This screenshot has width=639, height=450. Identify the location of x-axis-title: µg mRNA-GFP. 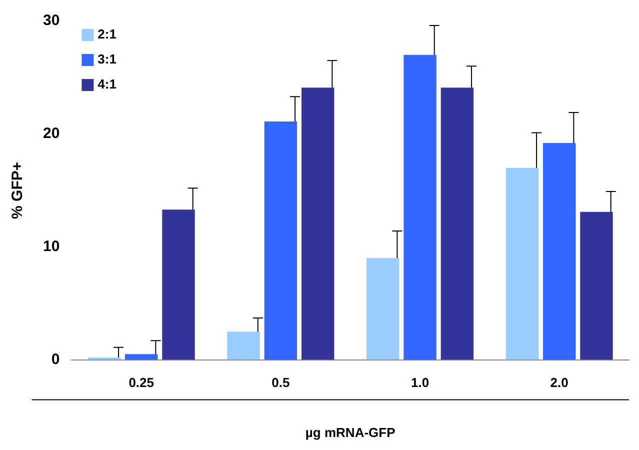
(350, 432).